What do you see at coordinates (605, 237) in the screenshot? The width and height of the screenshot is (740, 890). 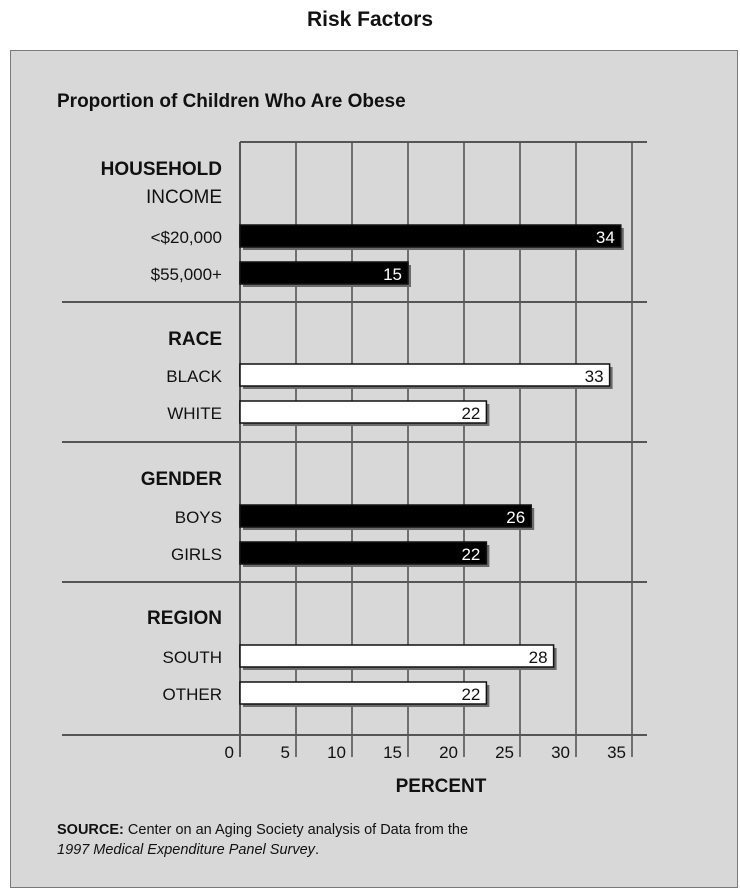 I see `data-label: 34` at bounding box center [605, 237].